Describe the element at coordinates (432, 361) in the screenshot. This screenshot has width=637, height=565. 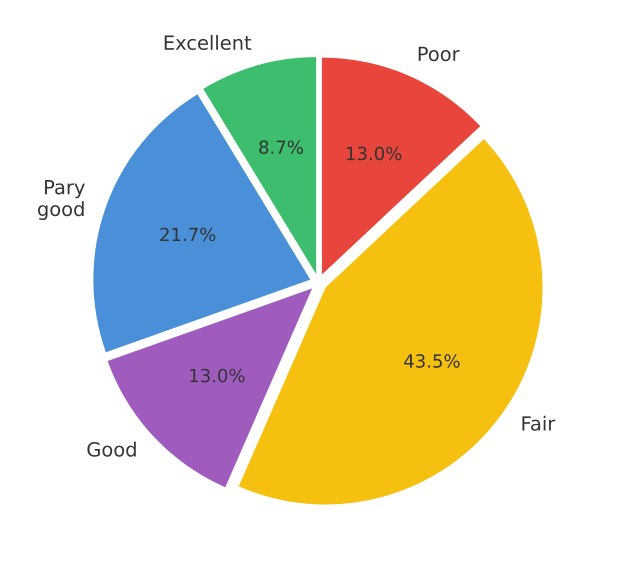
I see `data-label: 43.5%` at that location.